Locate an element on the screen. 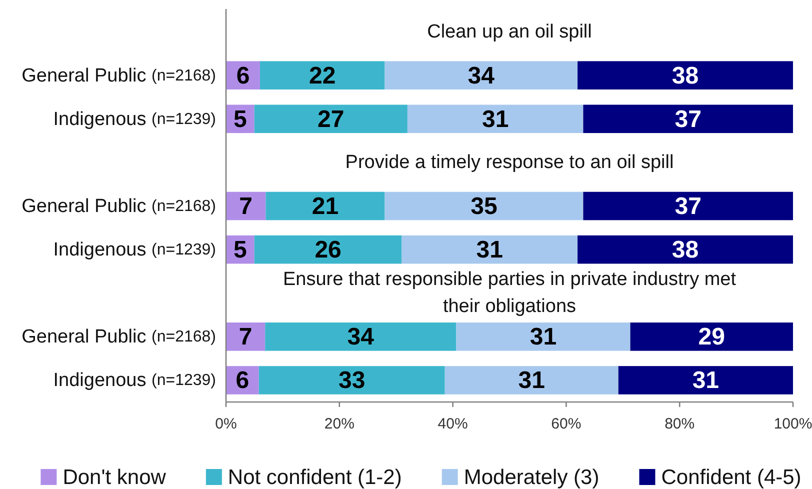 Image resolution: width=812 pixels, height=489 pixels. data-label: 21 is located at coordinates (325, 206).